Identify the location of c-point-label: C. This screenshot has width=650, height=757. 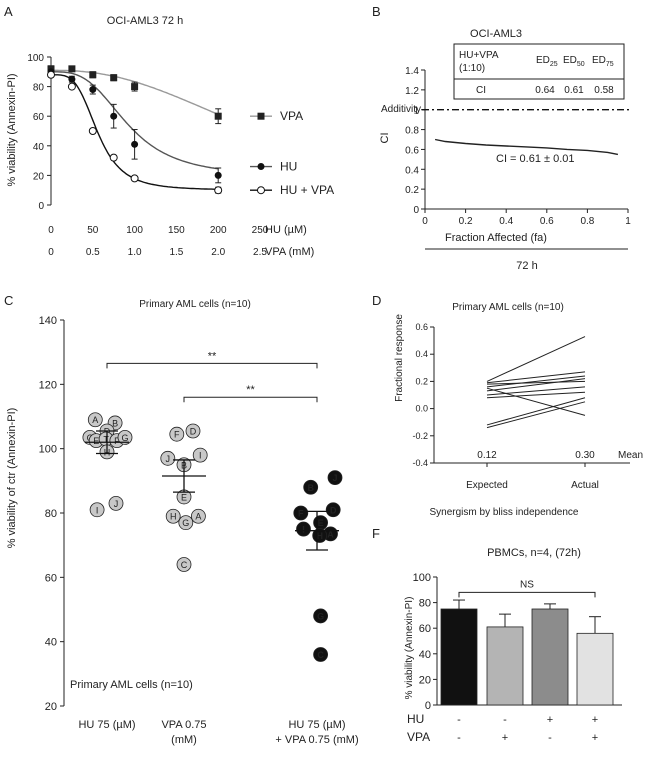
(184, 565).